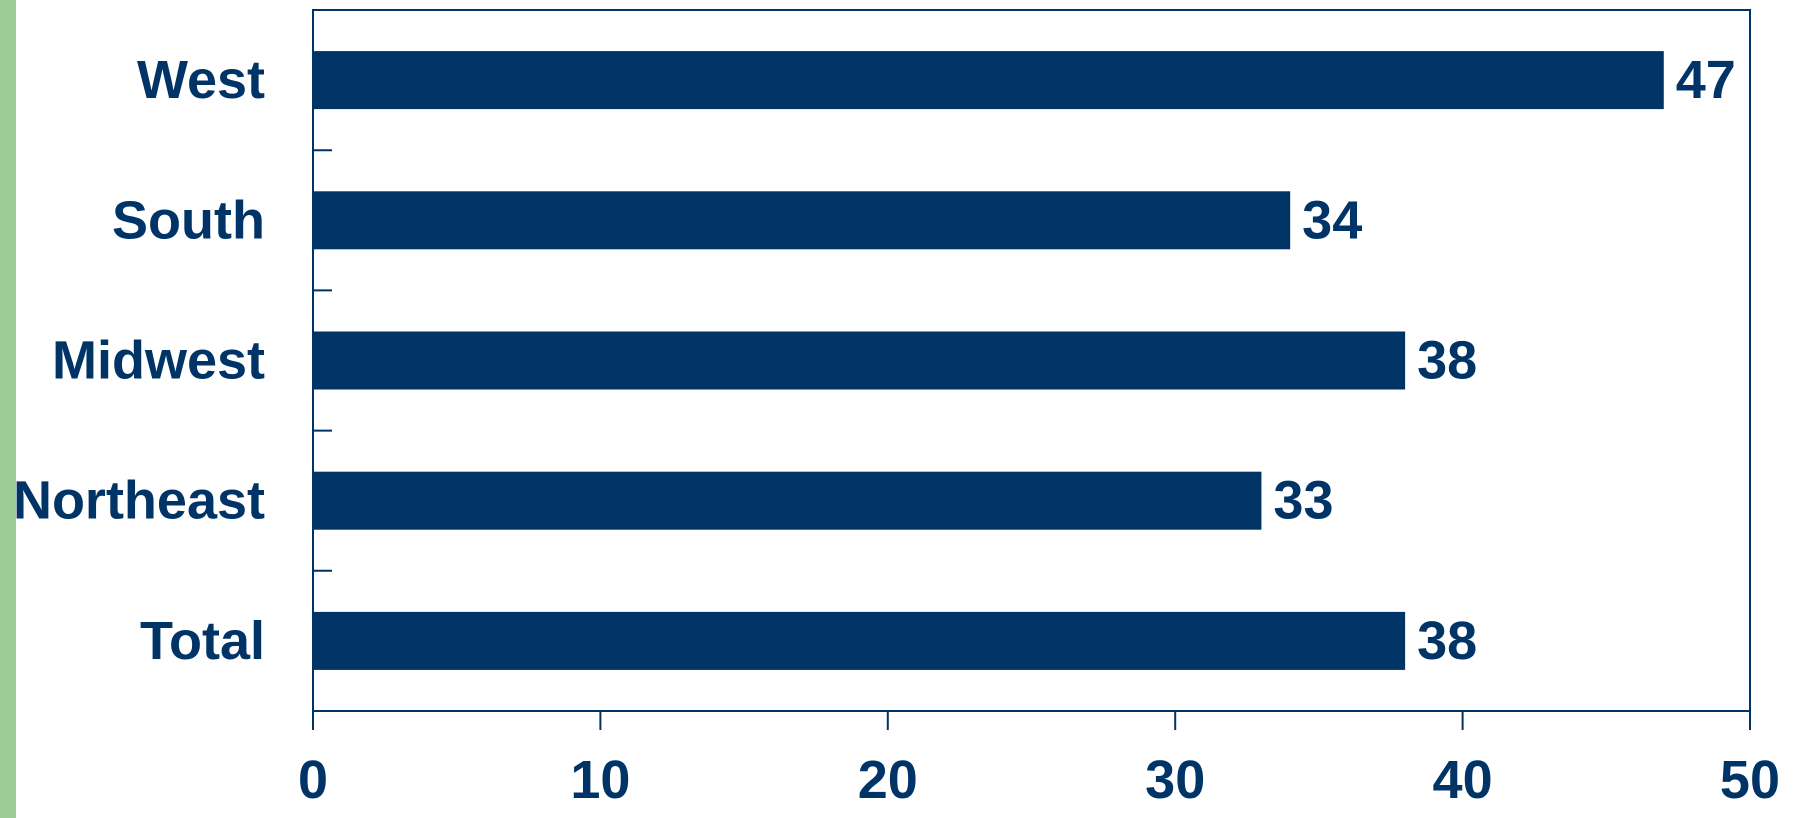 This screenshot has width=1802, height=818. What do you see at coordinates (1303, 501) in the screenshot?
I see `value-label-northeast: 33` at bounding box center [1303, 501].